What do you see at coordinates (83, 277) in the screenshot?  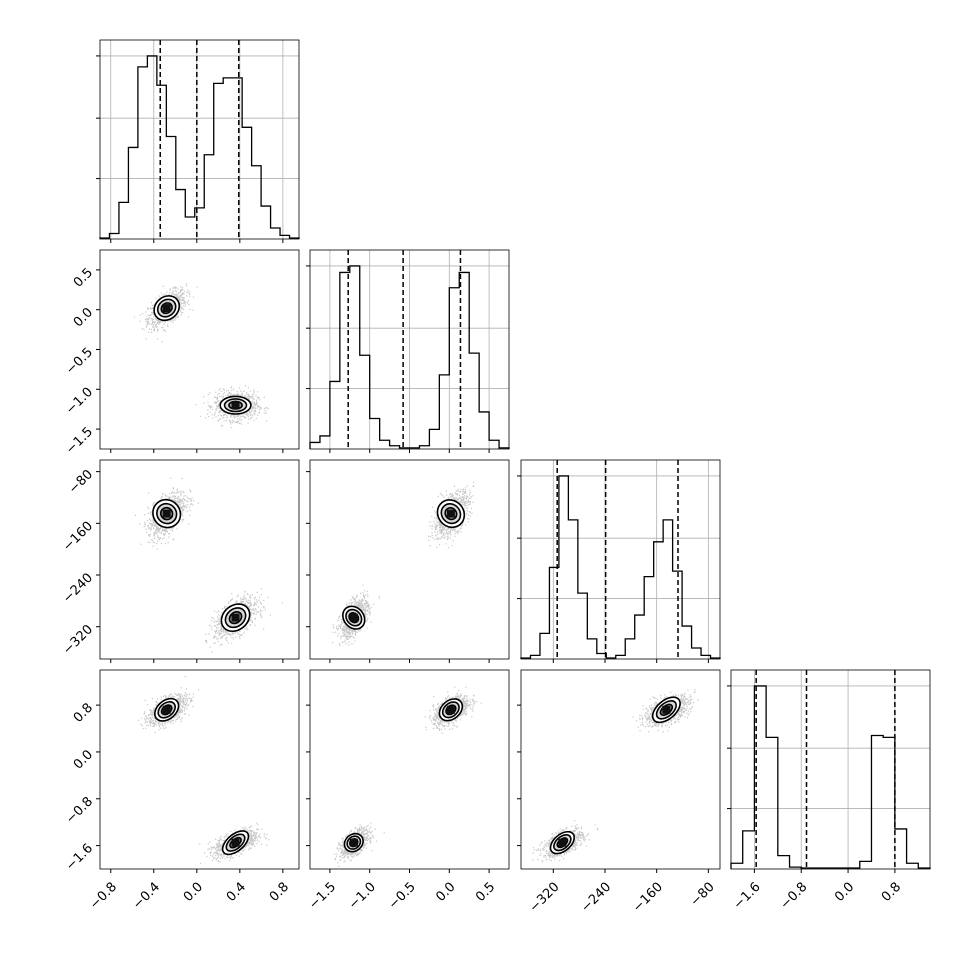 I see `y-tick-label: 0.5` at bounding box center [83, 277].